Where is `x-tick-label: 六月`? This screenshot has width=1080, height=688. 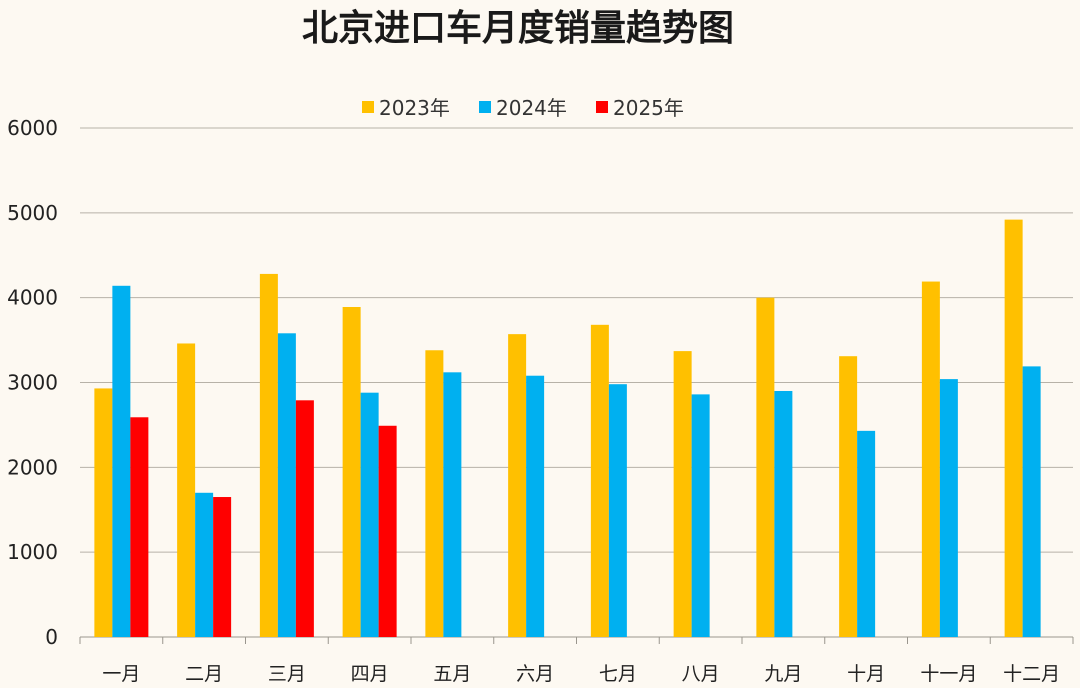
x-tick-label: 六月 is located at coordinates (535, 674).